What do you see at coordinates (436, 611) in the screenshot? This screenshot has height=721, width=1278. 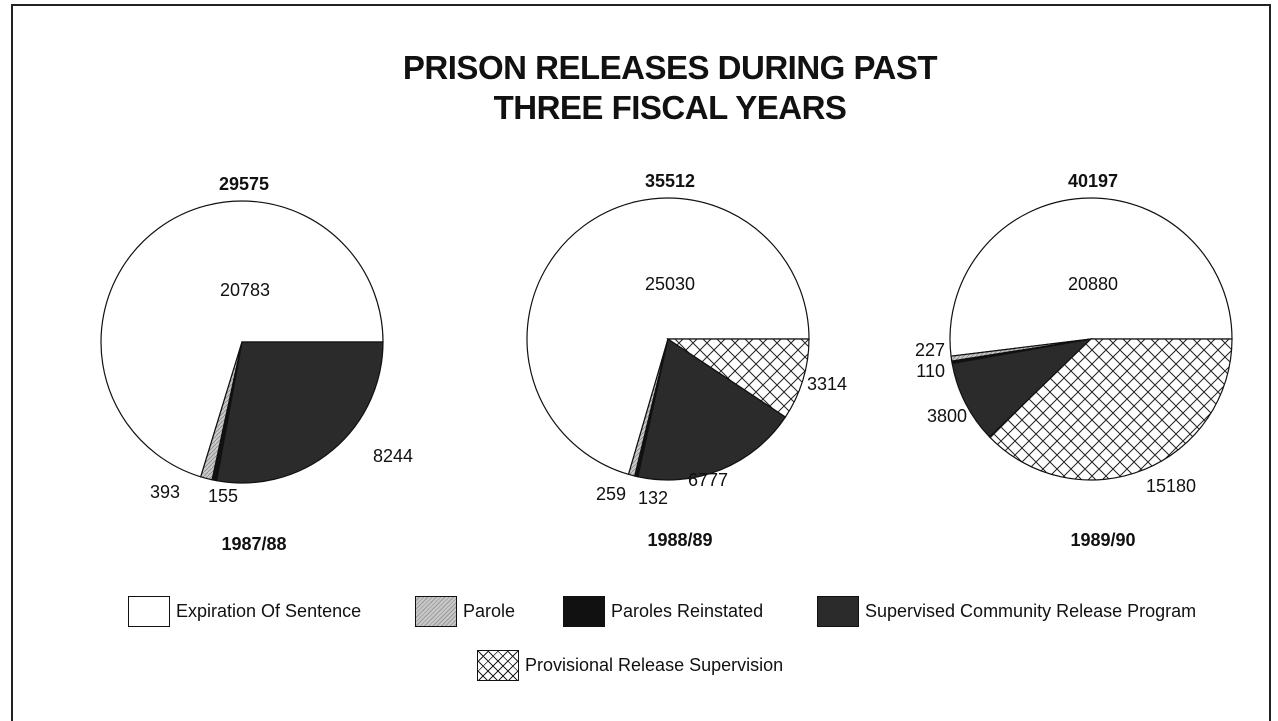 I see `legend-swatch-parole` at bounding box center [436, 611].